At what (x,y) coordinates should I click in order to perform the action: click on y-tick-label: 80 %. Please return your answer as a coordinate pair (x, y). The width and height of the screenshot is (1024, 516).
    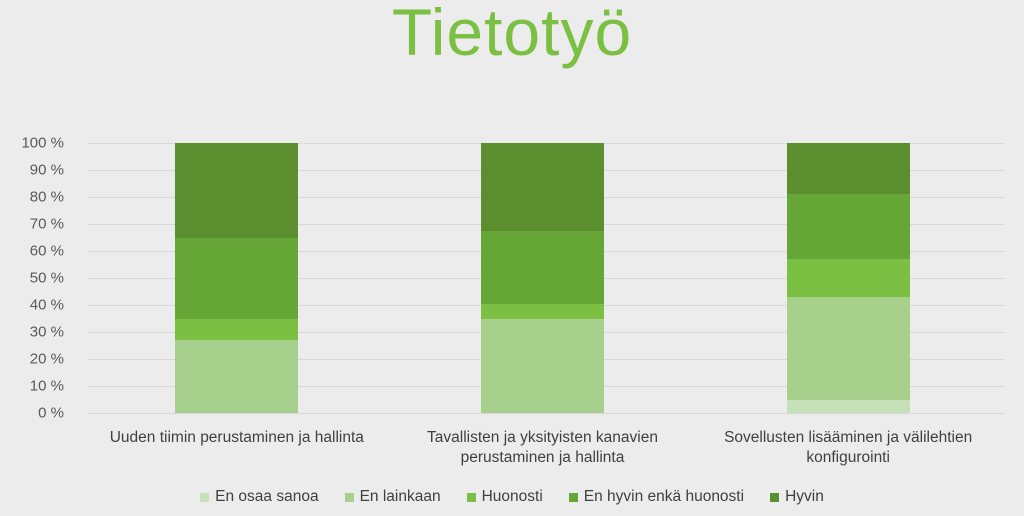
    Looking at the image, I should click on (46, 197).